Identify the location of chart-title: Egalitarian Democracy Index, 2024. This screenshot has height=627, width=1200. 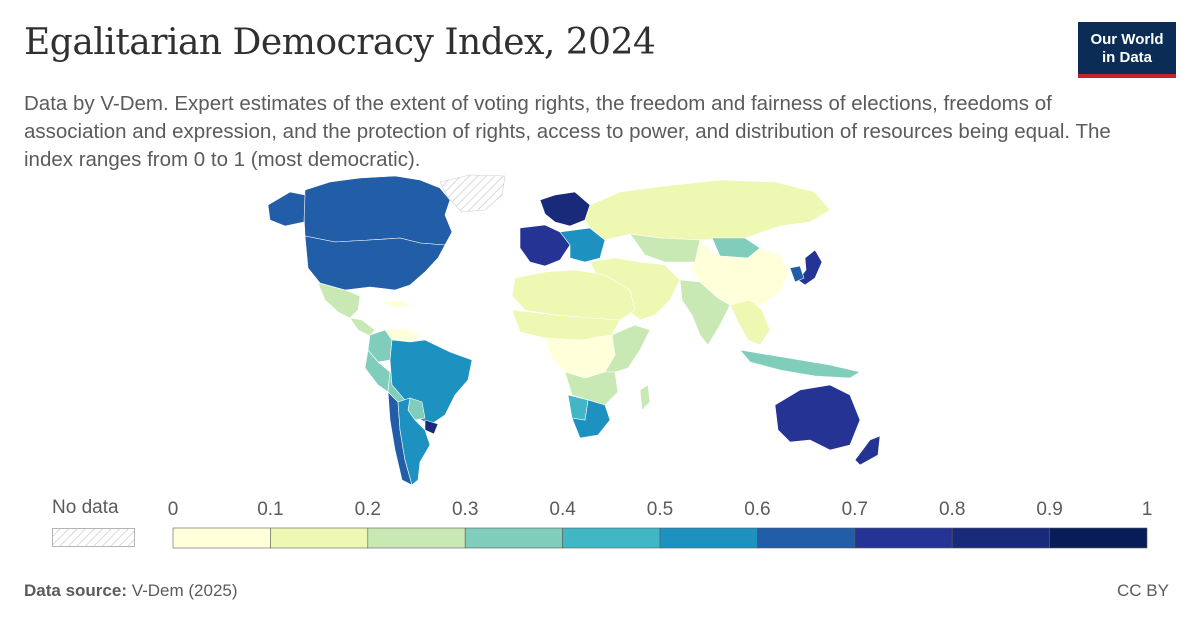
(340, 42).